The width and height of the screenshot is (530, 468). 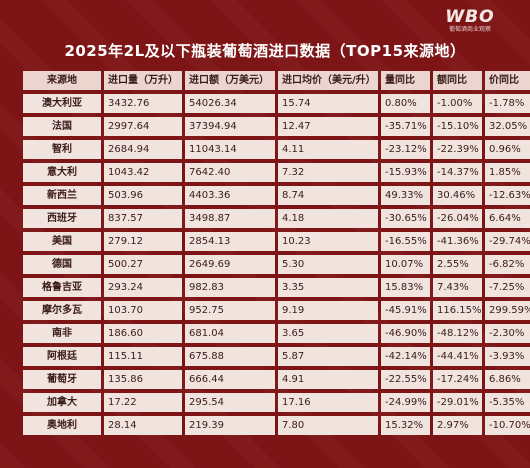 I want to click on cell-volume-yoy: -23.12%, so click(x=405, y=149).